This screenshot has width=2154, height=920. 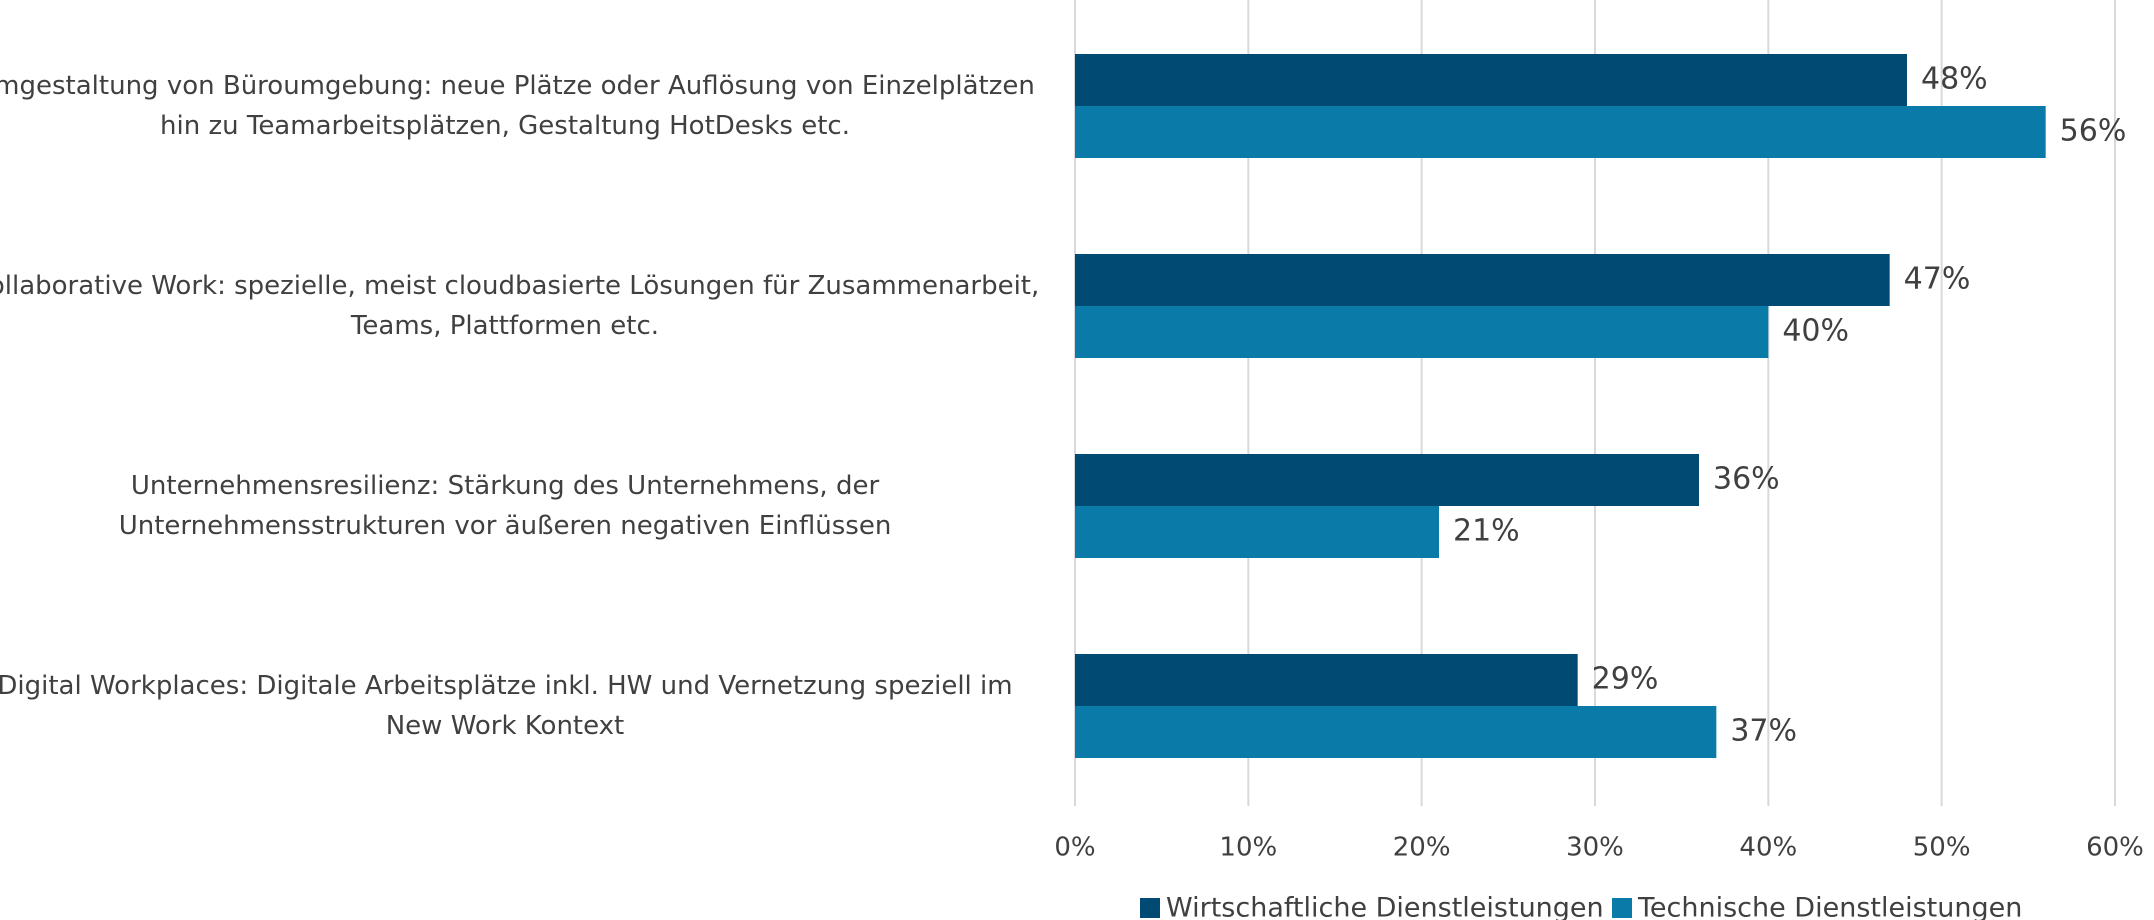 What do you see at coordinates (1763, 731) in the screenshot?
I see `value-label: 37%` at bounding box center [1763, 731].